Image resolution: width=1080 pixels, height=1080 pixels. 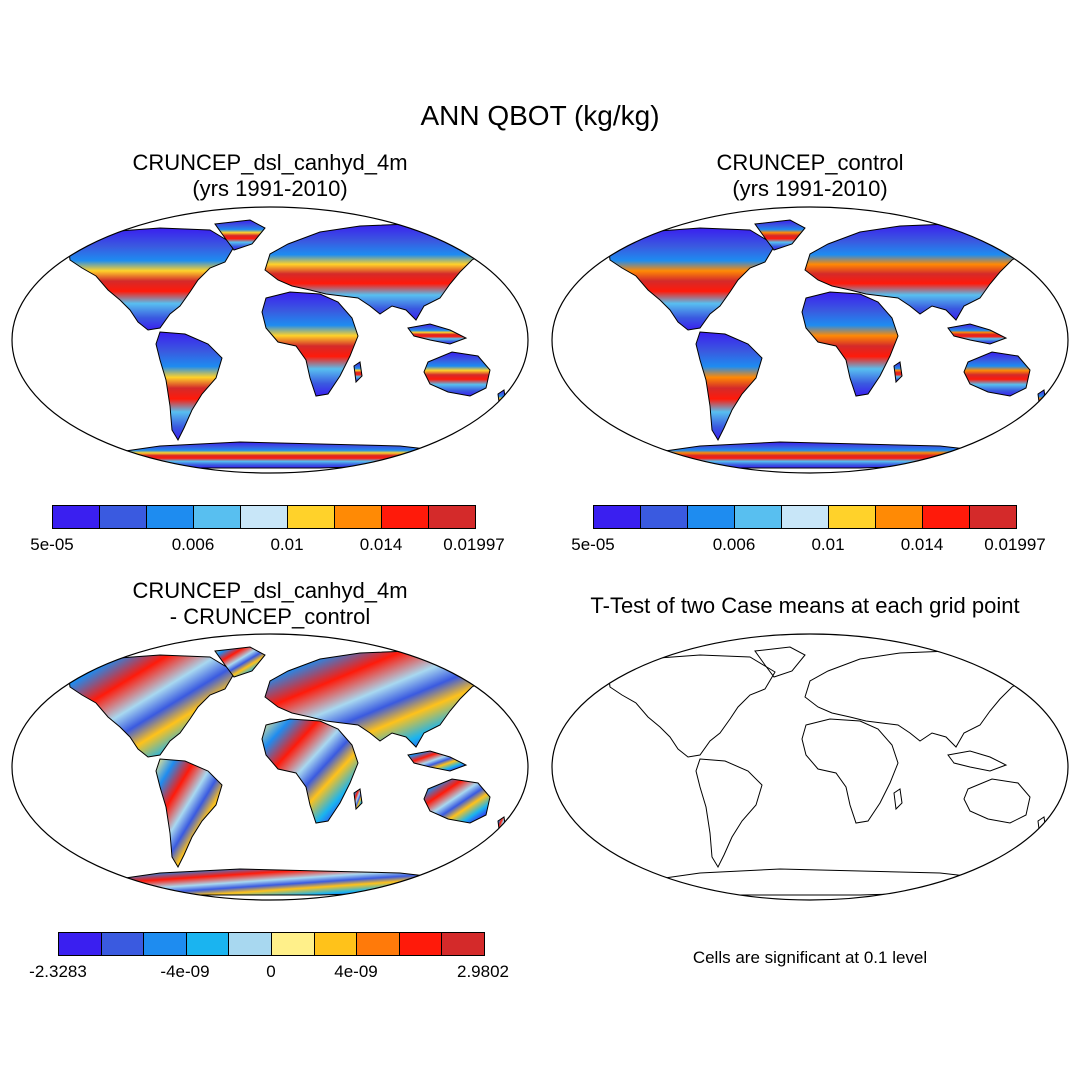 I want to click on control-title-line2: (yrs 1991-2010), so click(x=810, y=188).